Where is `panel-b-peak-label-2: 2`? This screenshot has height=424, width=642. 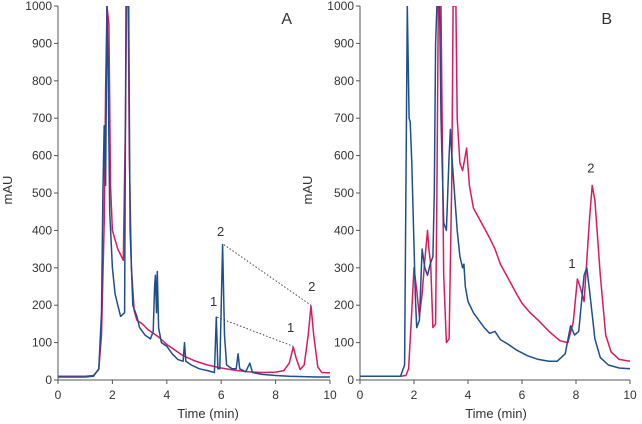 panel-b-peak-label-2: 2 is located at coordinates (590, 167).